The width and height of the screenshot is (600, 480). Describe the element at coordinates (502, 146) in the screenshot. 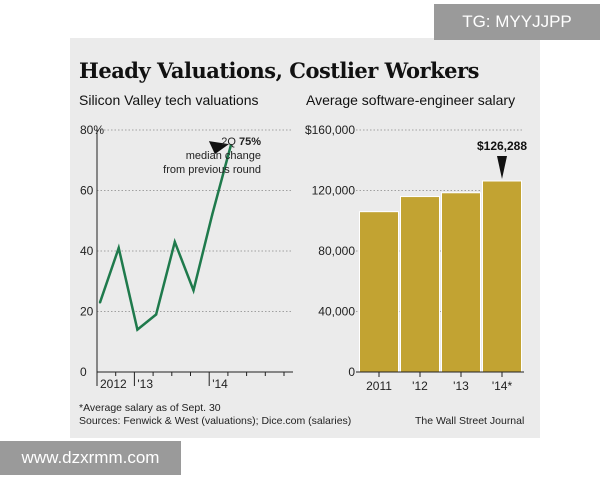

I see `bar-value-label: $126,288` at that location.